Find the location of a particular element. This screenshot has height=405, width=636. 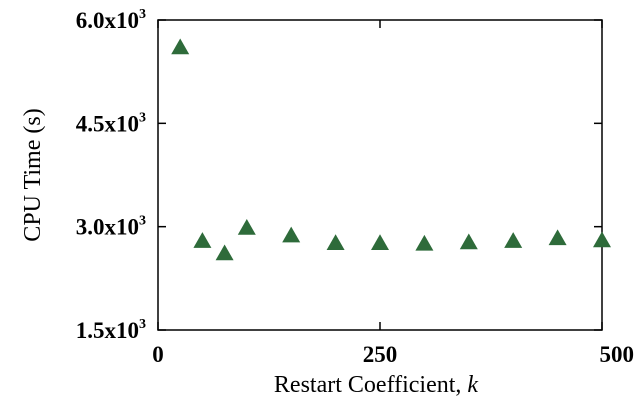

y-axis-label: CPU Time (s) is located at coordinates (33, 174).